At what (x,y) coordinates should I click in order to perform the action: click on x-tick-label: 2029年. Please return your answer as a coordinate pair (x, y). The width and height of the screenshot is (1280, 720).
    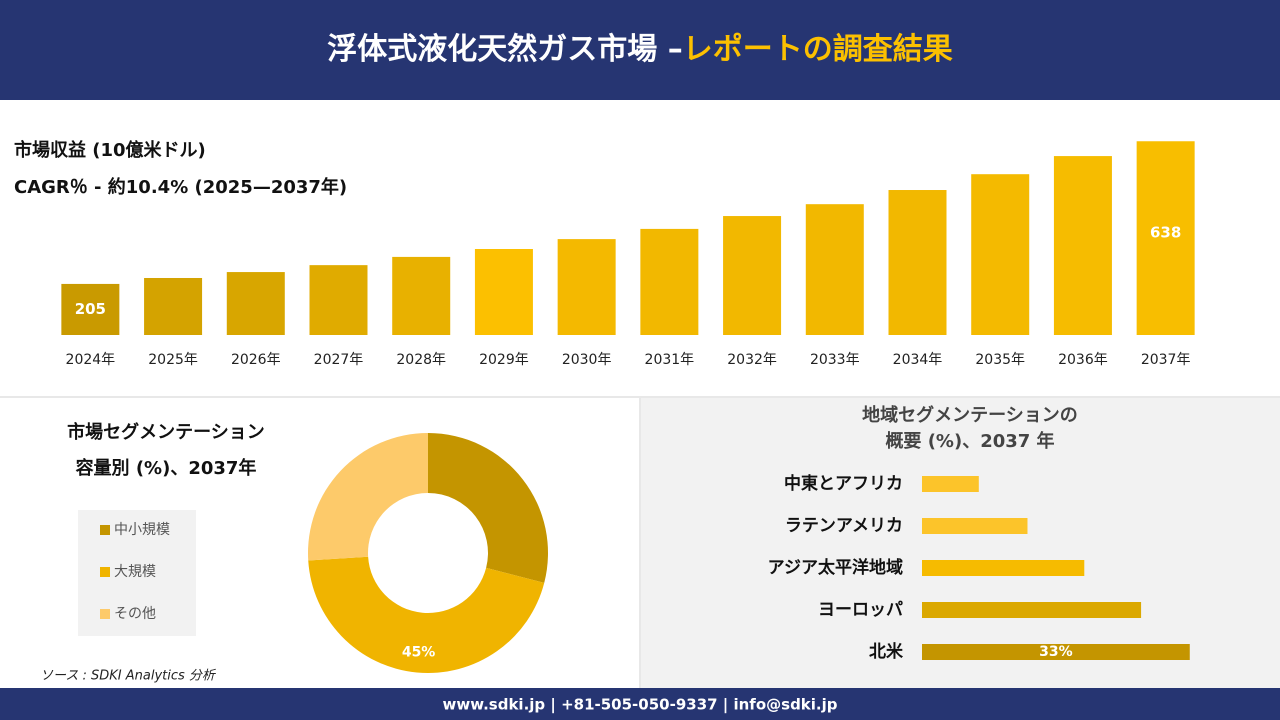
    Looking at the image, I should click on (504, 360).